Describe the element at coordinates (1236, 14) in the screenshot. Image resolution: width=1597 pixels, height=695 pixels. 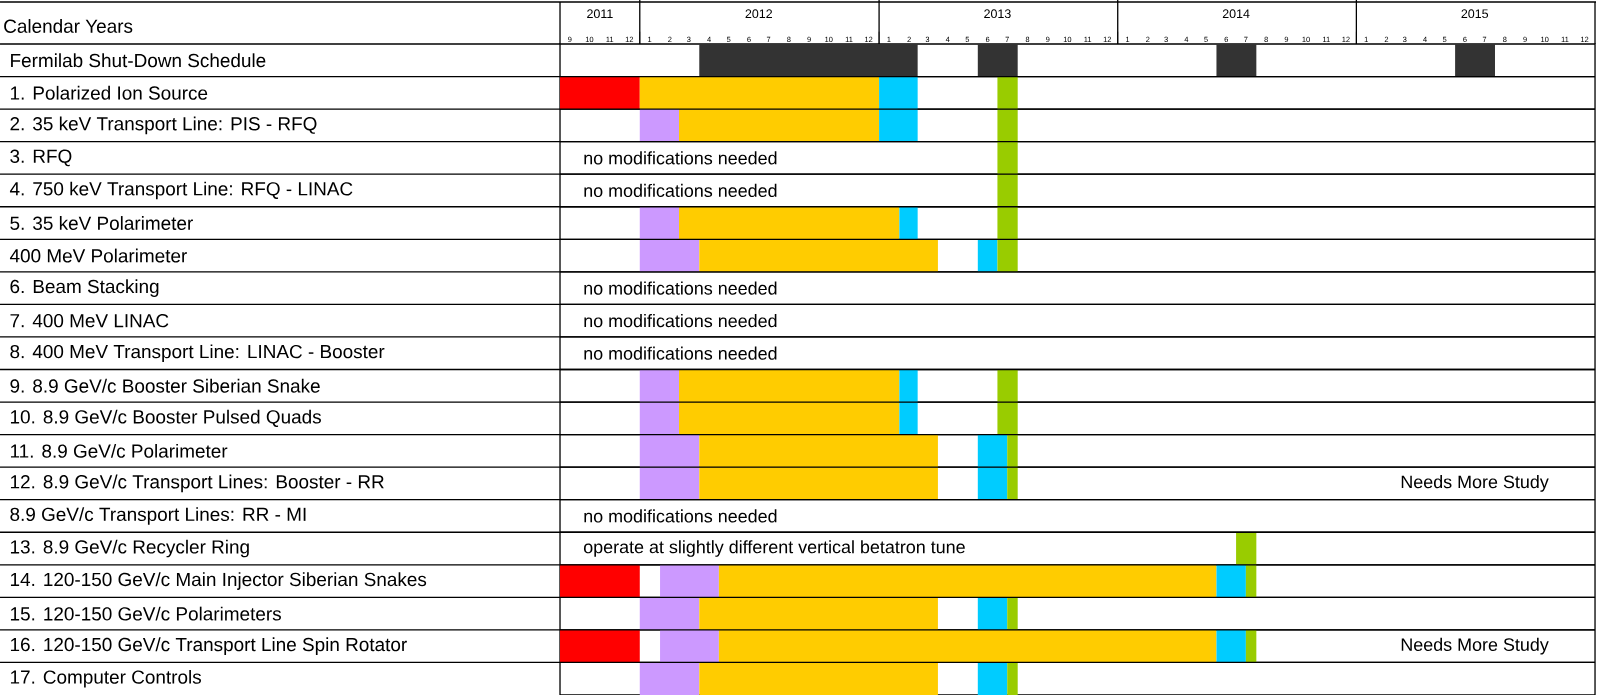
I see `x2-tick-label: 2014` at that location.